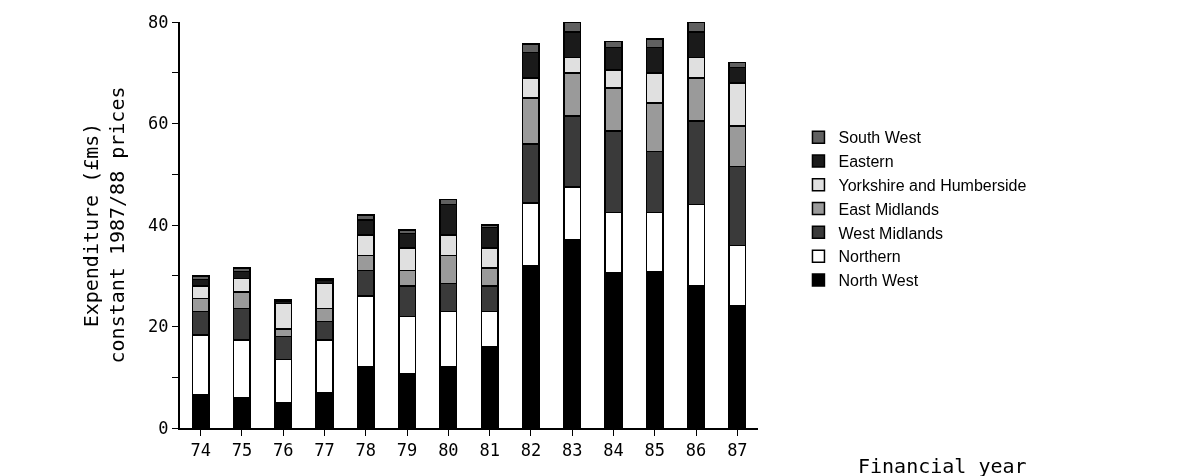 The width and height of the screenshot is (1198, 476). Describe the element at coordinates (163, 427) in the screenshot. I see `y-tick-label: 0` at that location.